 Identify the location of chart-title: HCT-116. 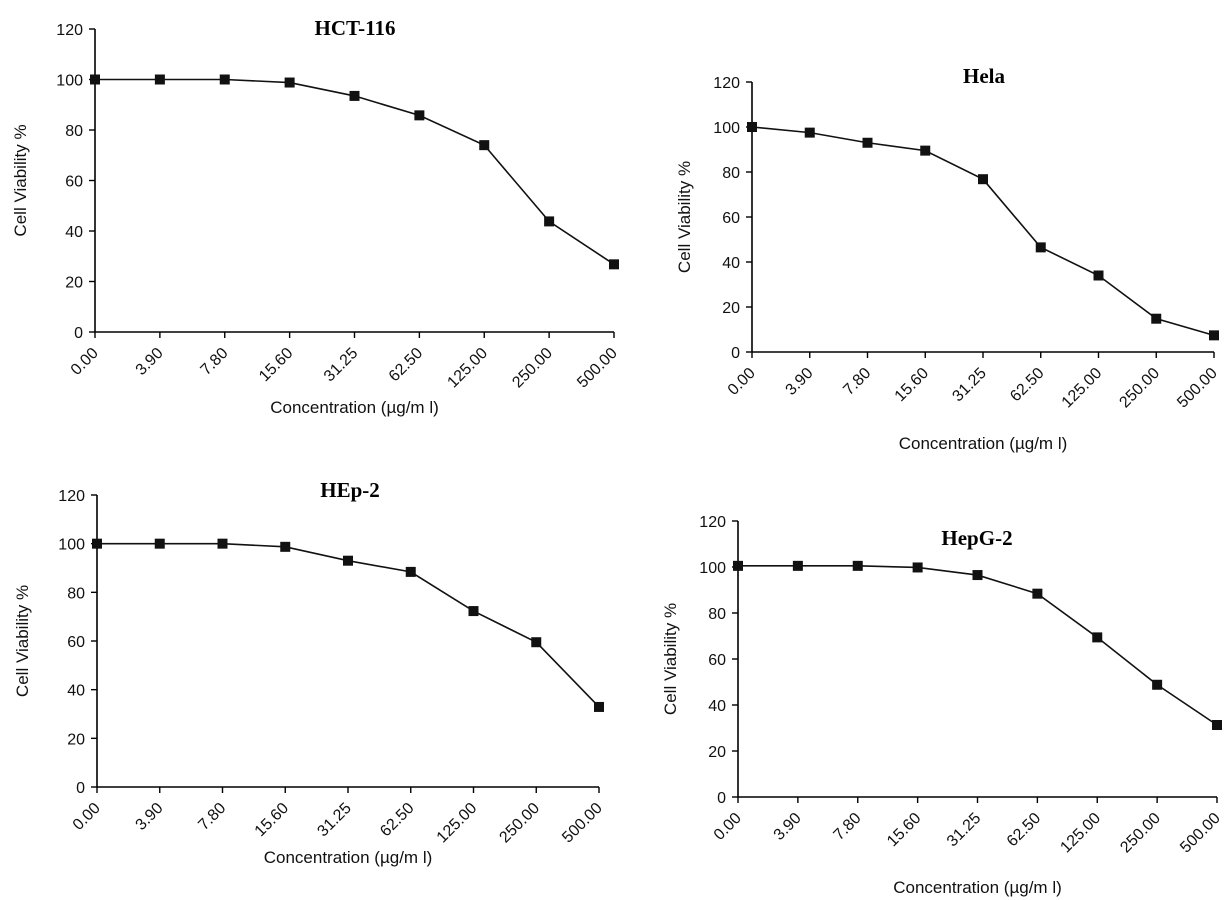
(355, 28).